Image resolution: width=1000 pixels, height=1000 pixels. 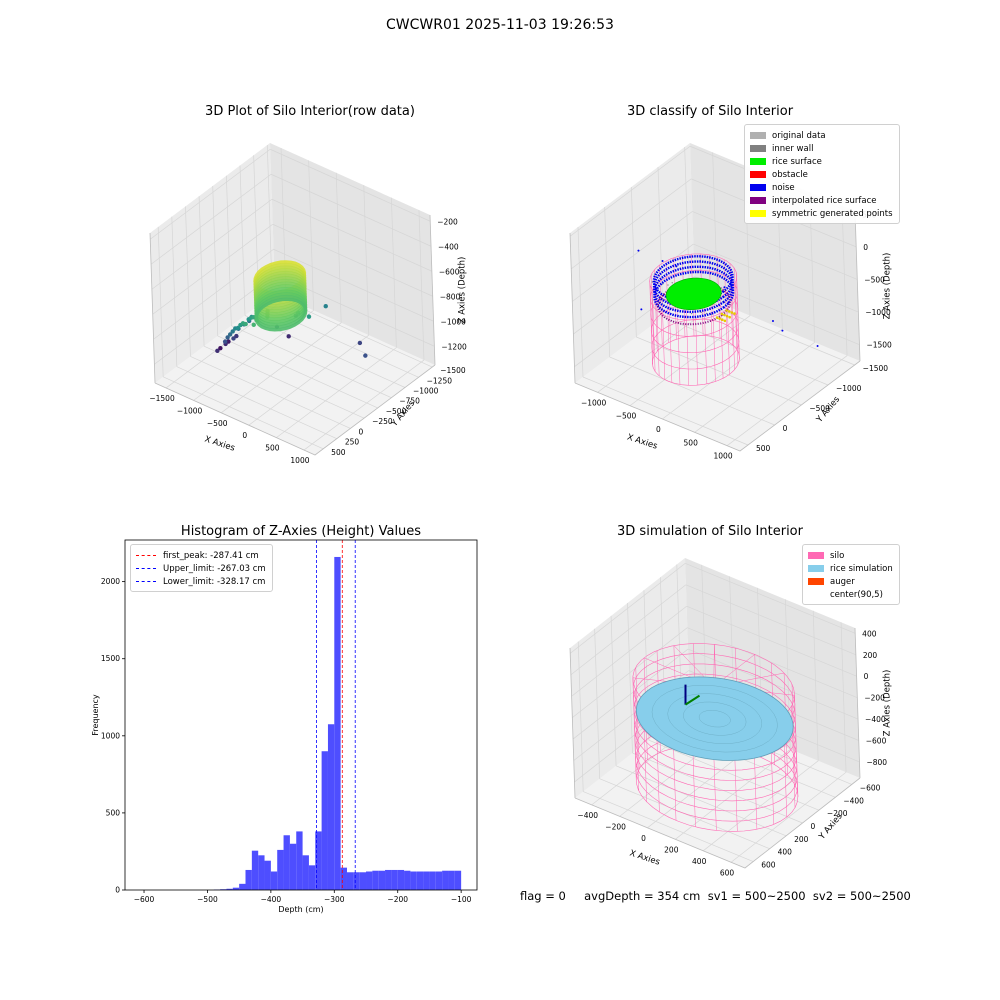 I want to click on raw-back-pane, so click(x=352, y=254).